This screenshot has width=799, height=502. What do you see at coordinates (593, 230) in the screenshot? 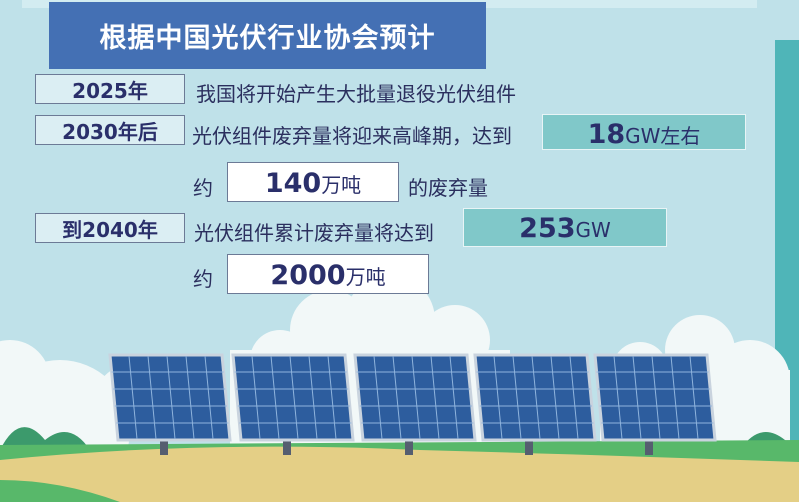
I see `value-unit: GW` at bounding box center [593, 230].